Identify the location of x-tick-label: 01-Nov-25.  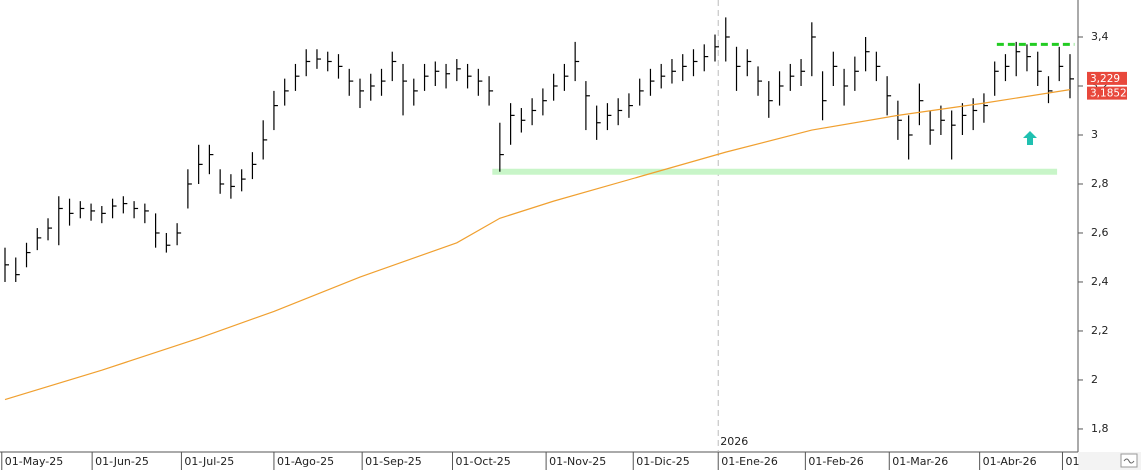
(577, 461).